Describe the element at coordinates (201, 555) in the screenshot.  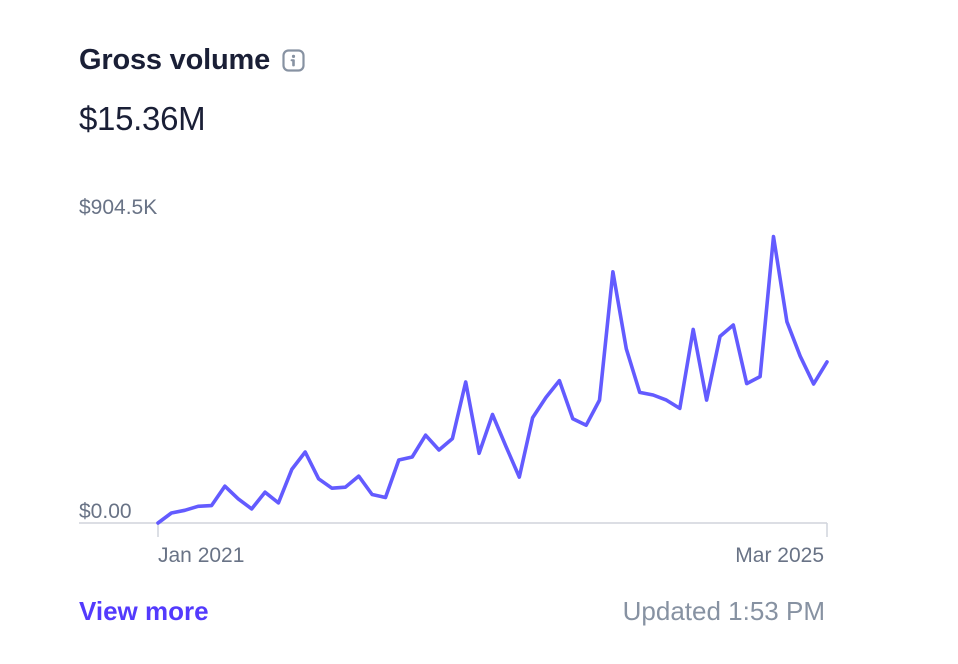
I see `x-tick-label: Jan 2021` at that location.